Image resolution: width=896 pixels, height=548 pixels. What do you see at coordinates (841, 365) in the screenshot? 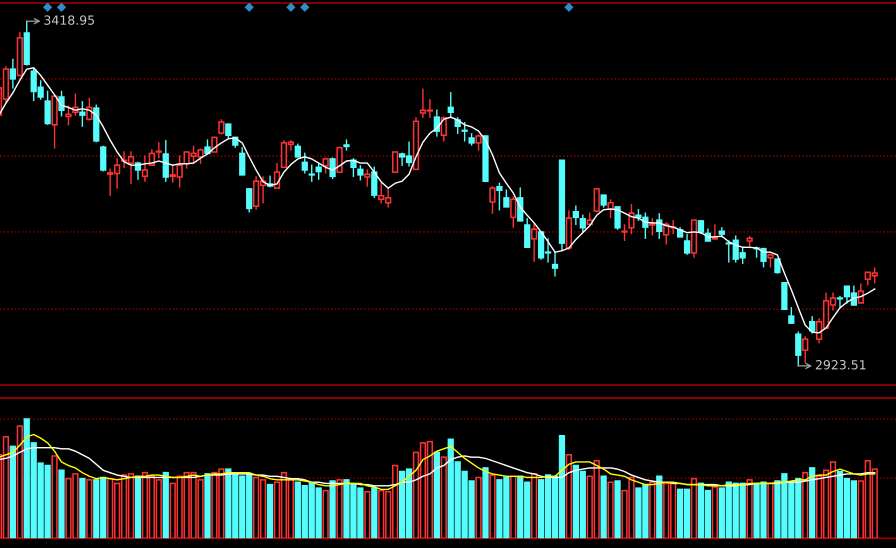
I see `annotation: 2923.51` at bounding box center [841, 365].